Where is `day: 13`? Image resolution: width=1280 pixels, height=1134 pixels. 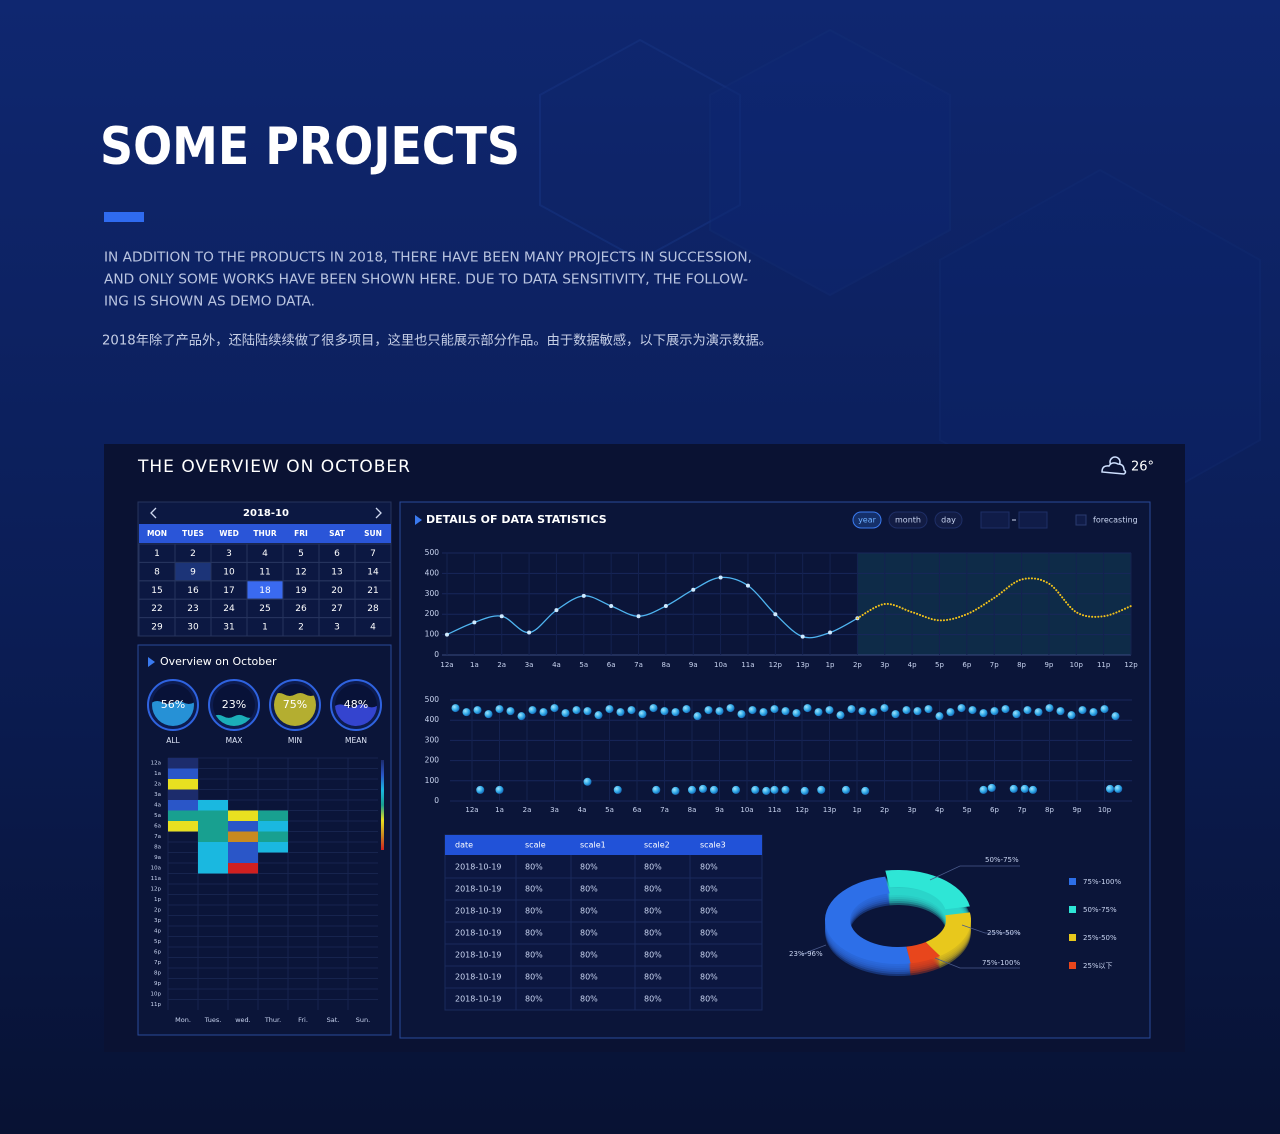
day: 13 is located at coordinates (336, 572).